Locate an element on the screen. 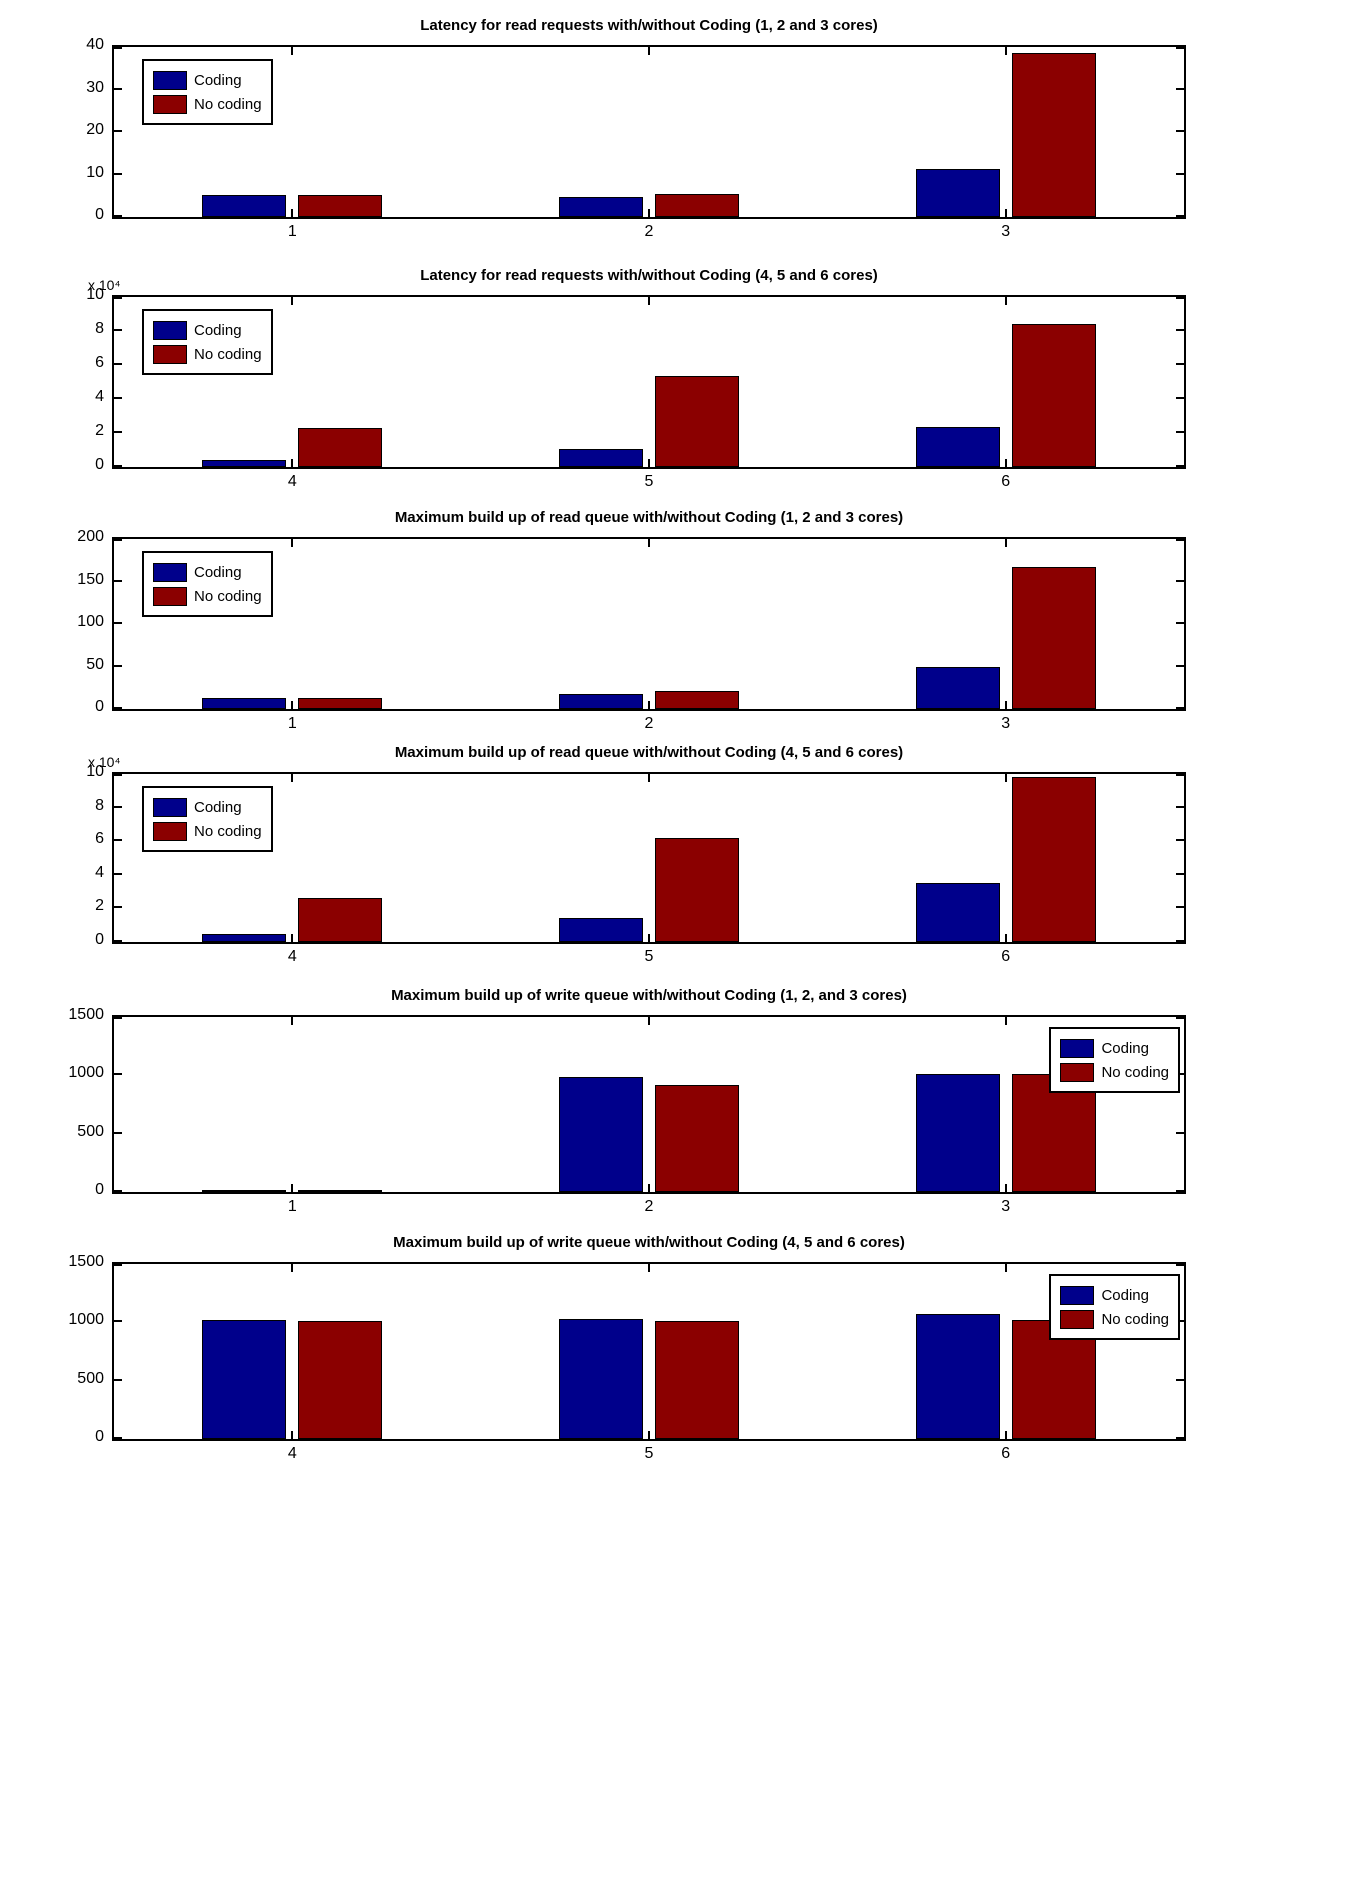 The image size is (1366, 1900). y-axis-tick-label: 150 is located at coordinates (90, 579).